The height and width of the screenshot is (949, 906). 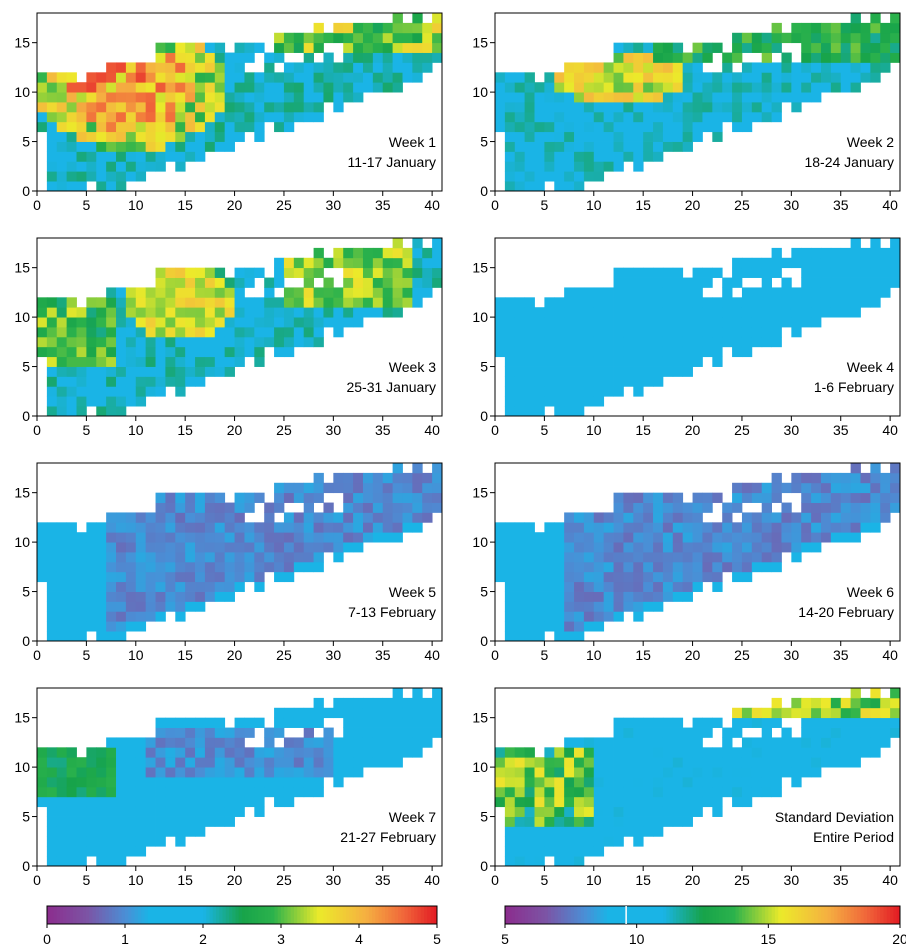 What do you see at coordinates (854, 387) in the screenshot?
I see `panel-label-line2: 1-6 February` at bounding box center [854, 387].